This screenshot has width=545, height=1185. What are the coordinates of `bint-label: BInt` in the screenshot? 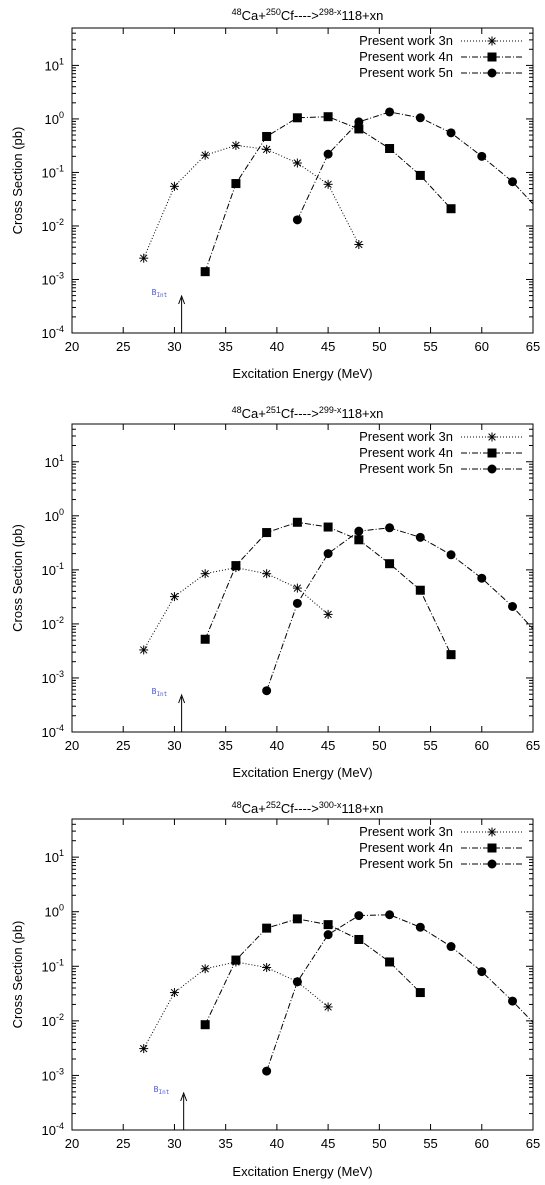 It's located at (160, 692).